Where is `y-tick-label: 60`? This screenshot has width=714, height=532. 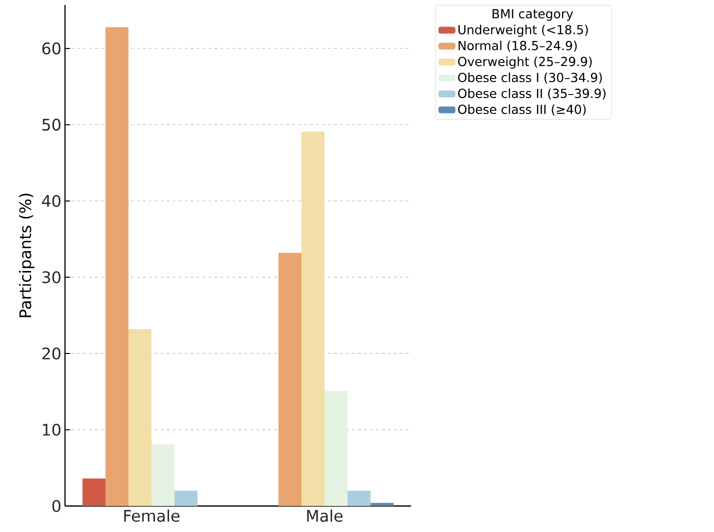 y-tick-label: 60 is located at coordinates (51, 48).